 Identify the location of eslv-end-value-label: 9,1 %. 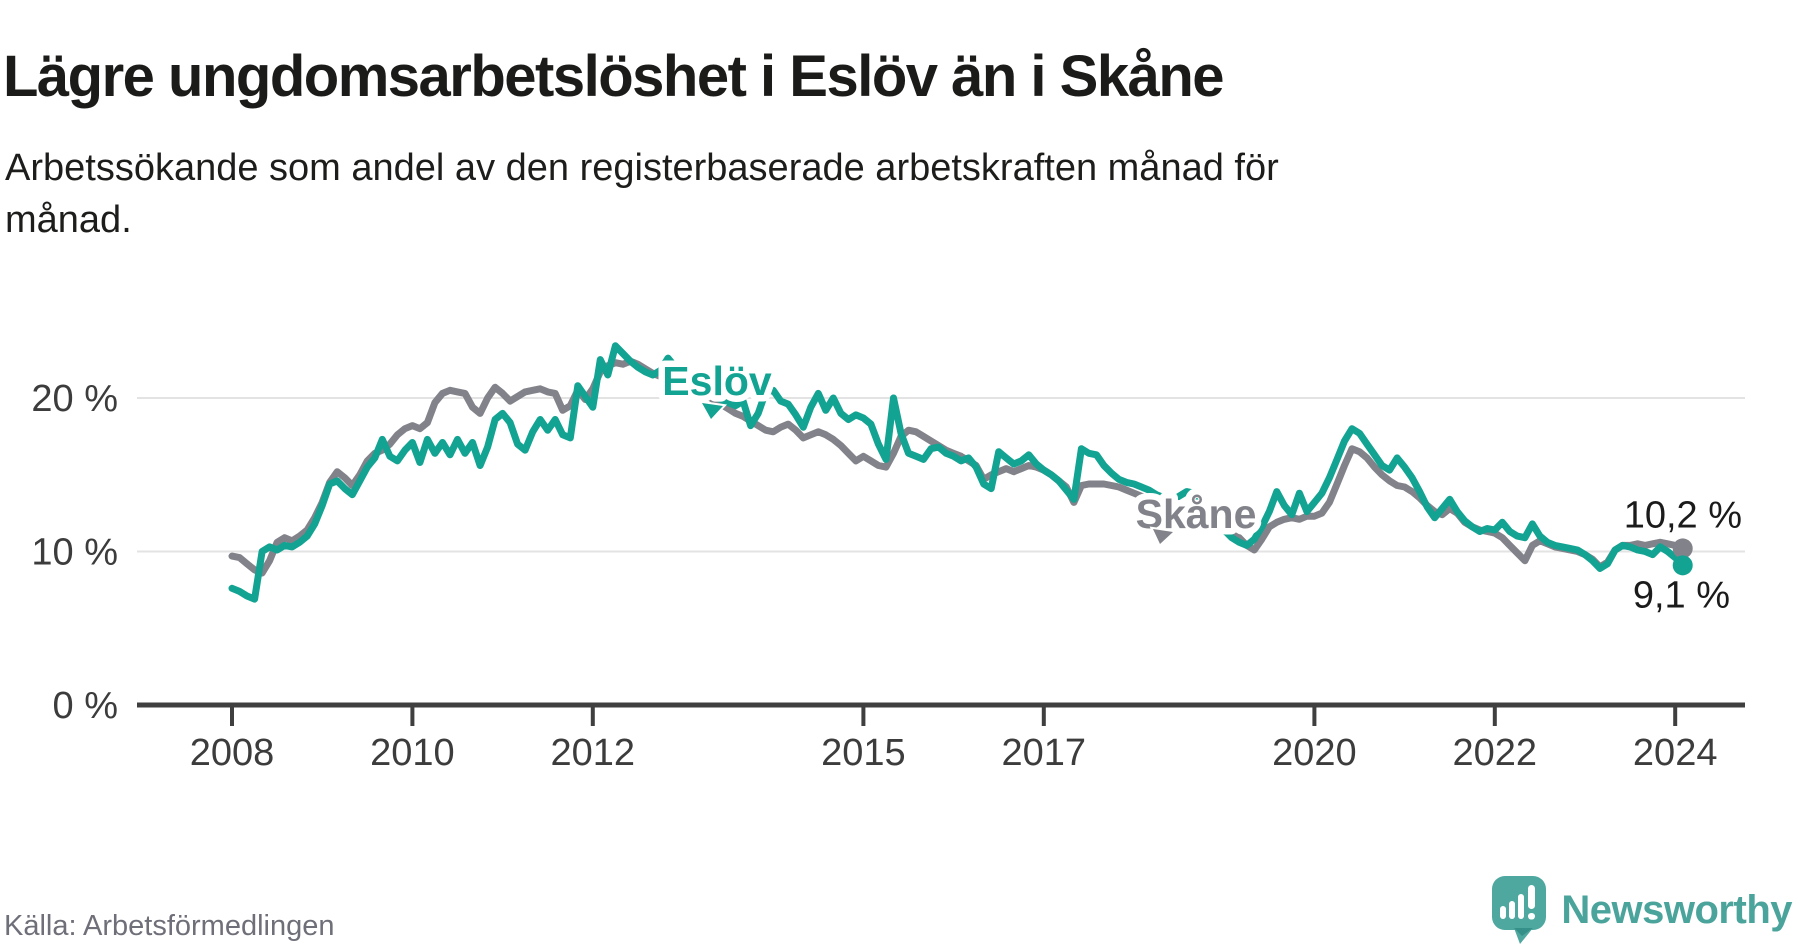
(1681, 595).